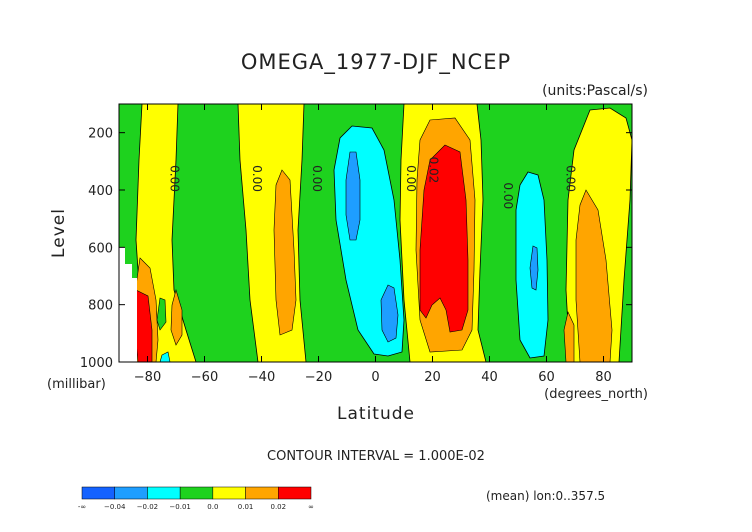 Image resolution: width=752 pixels, height=532 pixels. What do you see at coordinates (100, 134) in the screenshot?
I see `y-tick-label: 200` at bounding box center [100, 134].